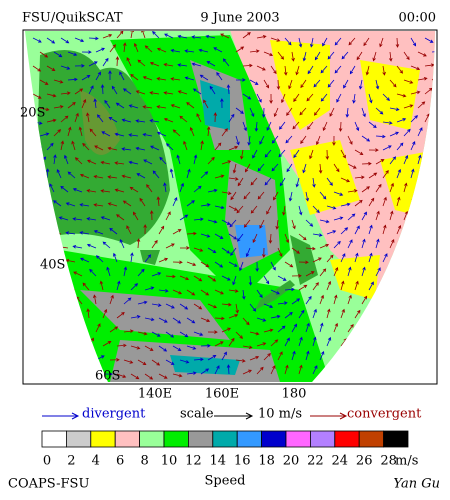 The image size is (450, 500). What do you see at coordinates (225, 481) in the screenshot?
I see `colorbar-title: Speed` at bounding box center [225, 481].